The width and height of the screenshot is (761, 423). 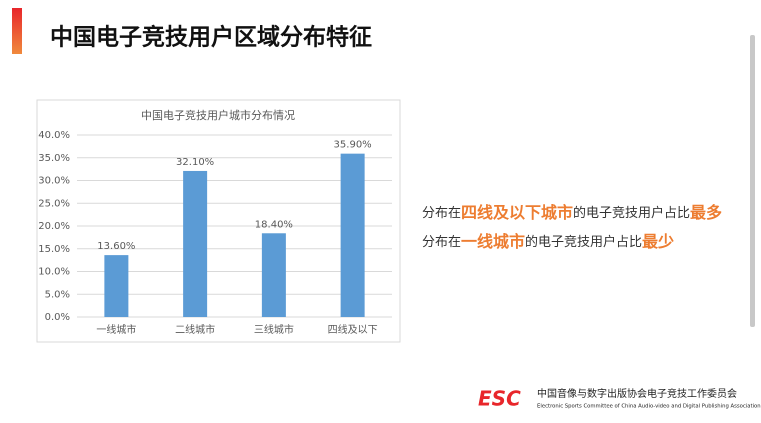 I want to click on note: 分布在一线城市的电子竞技用户占比最少, so click(x=548, y=241).